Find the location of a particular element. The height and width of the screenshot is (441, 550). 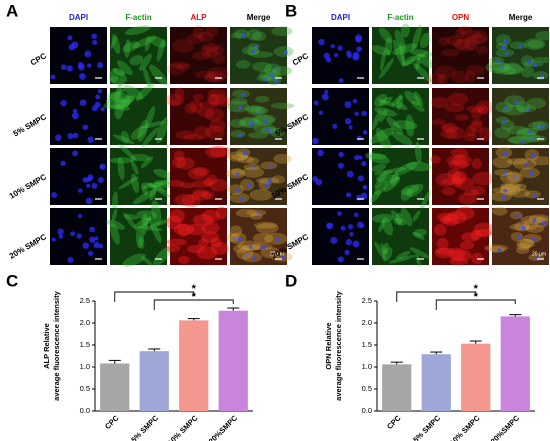

row-header: CPC is located at coordinates (38, 59).